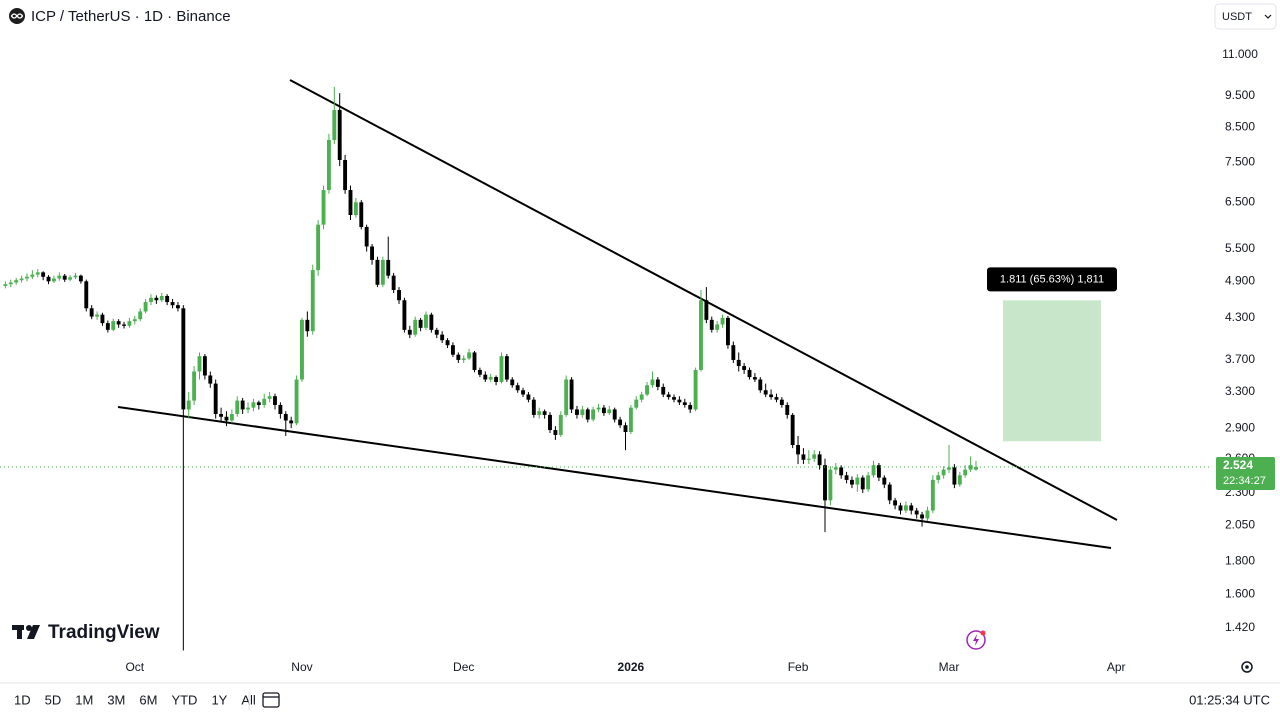  Describe the element at coordinates (1237, 17) in the screenshot. I see `currency-label: USDT` at that location.